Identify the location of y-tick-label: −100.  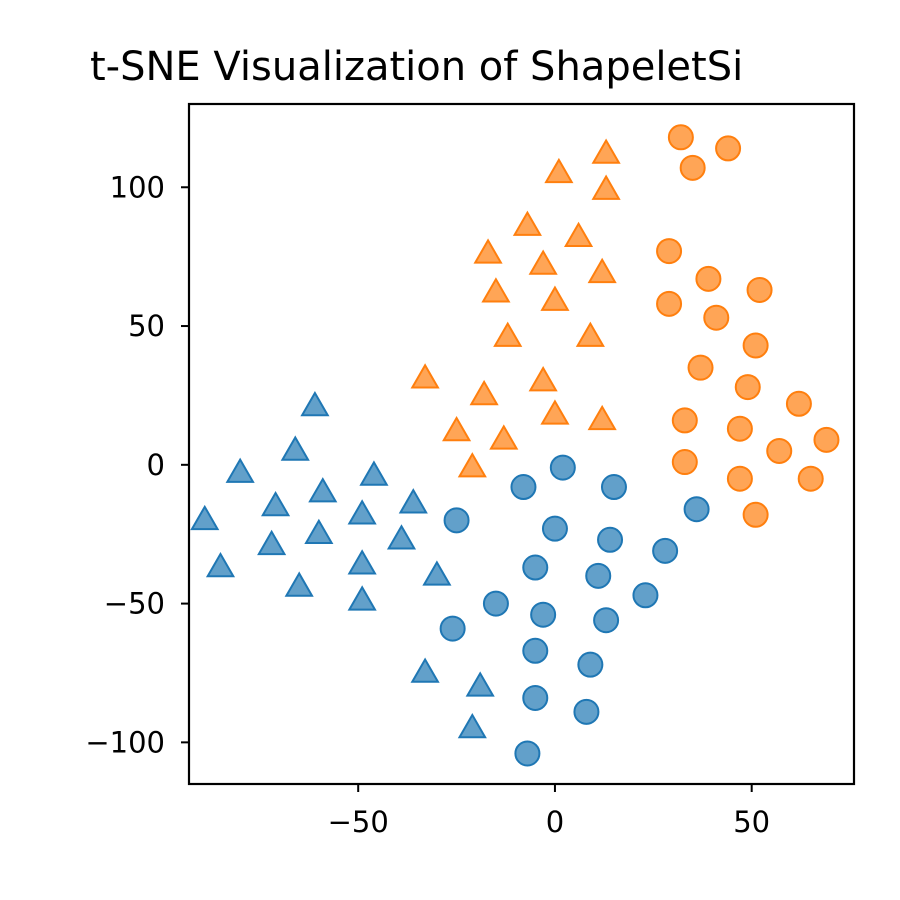
(125, 742).